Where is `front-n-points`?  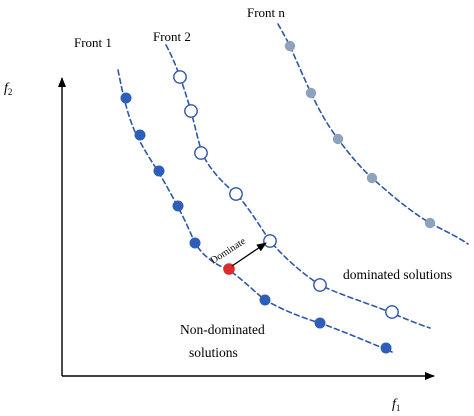 front-n-points is located at coordinates (360, 134).